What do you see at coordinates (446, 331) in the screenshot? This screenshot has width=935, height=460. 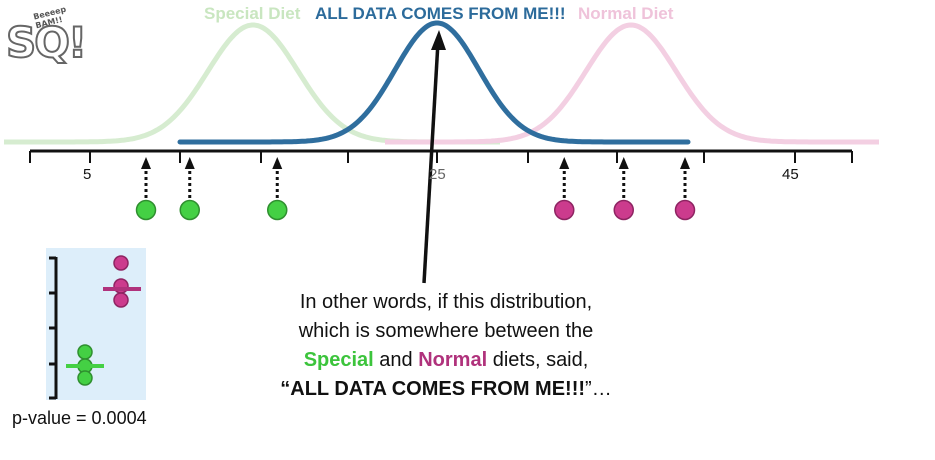 I see `caption-line-2: which is somewhere between the` at bounding box center [446, 331].